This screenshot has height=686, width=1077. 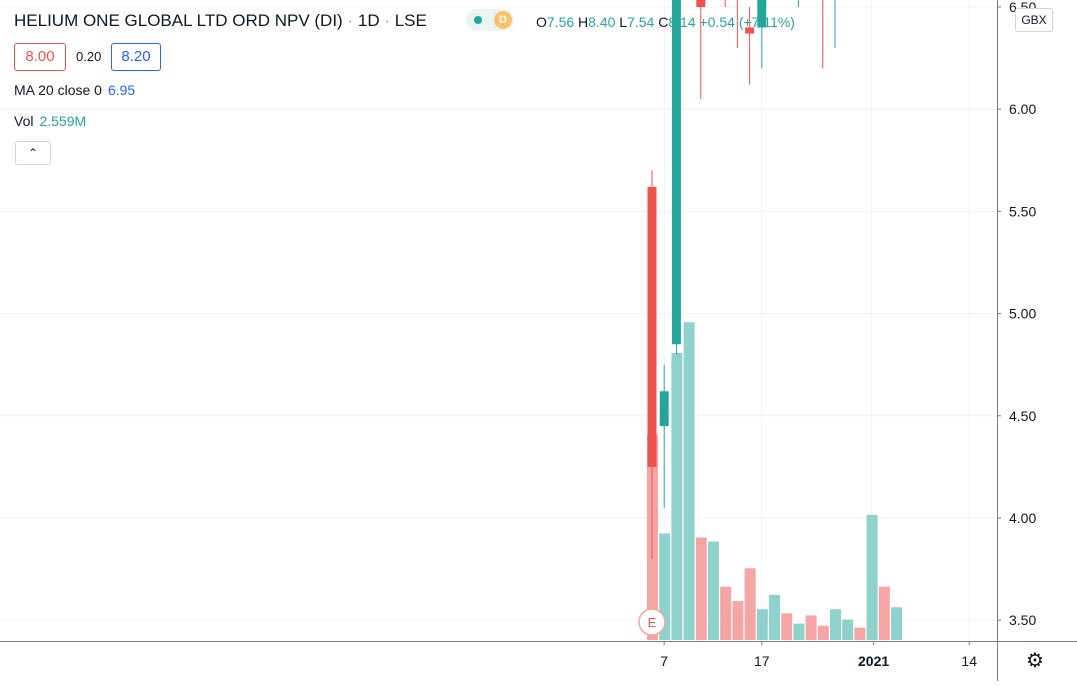 I want to click on chevron-up-icon: ⌃, so click(x=33, y=153).